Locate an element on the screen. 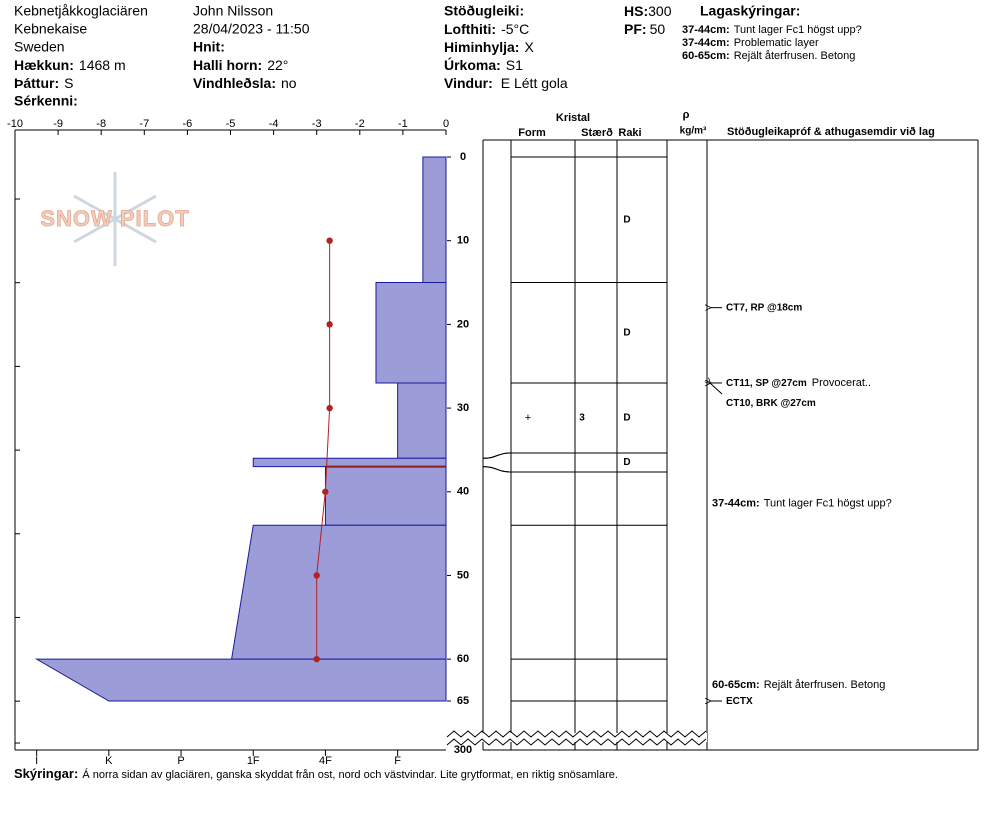 This screenshot has width=994, height=840. slope: Halli horn: 22° is located at coordinates (240, 65).